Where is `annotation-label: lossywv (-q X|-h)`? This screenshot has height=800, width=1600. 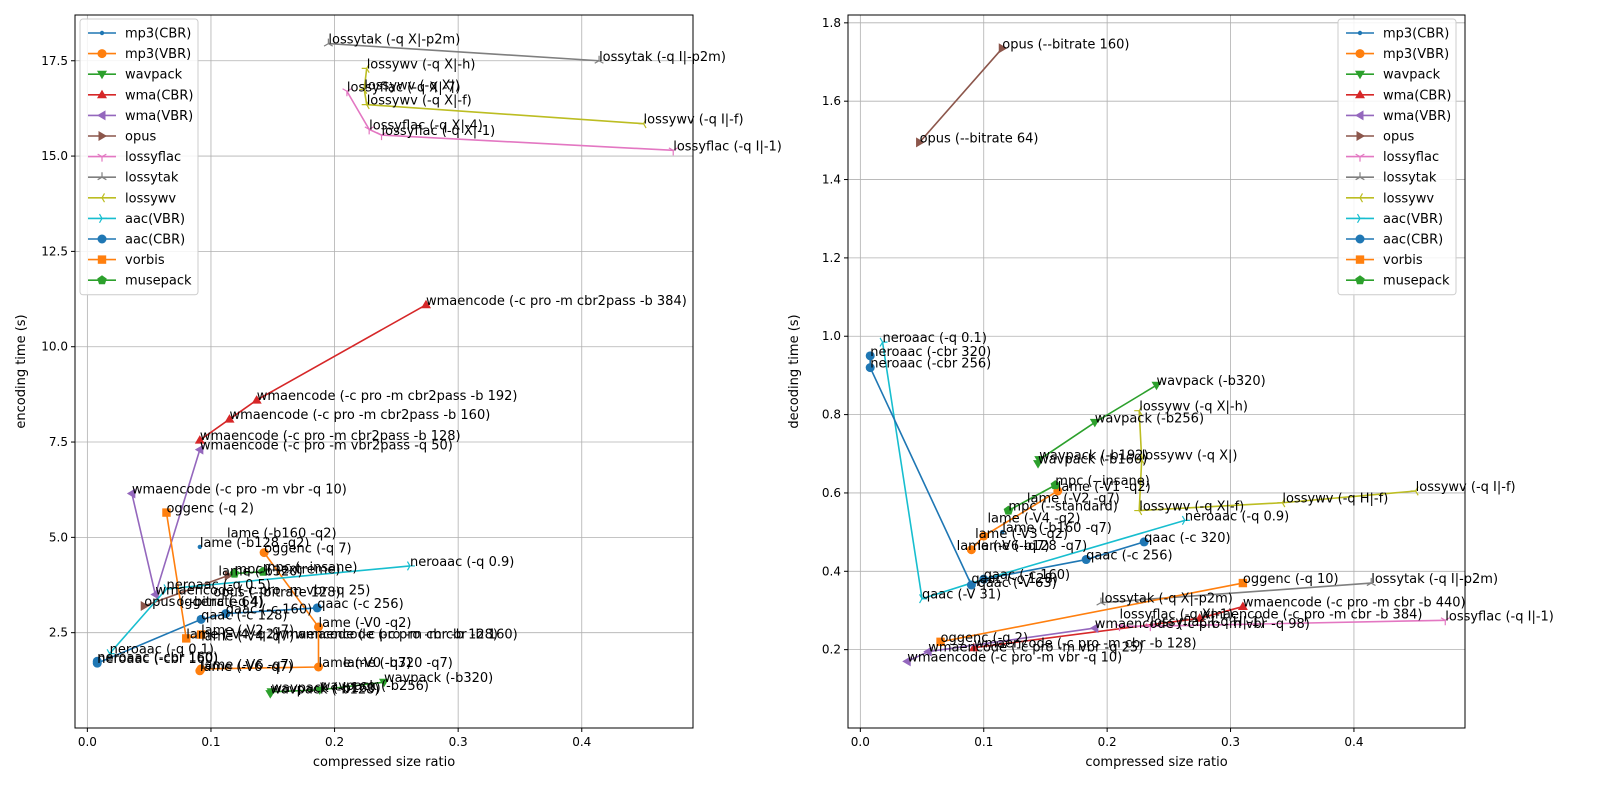
annotation-label: lossywv (-q X|-h) is located at coordinates (421, 64).